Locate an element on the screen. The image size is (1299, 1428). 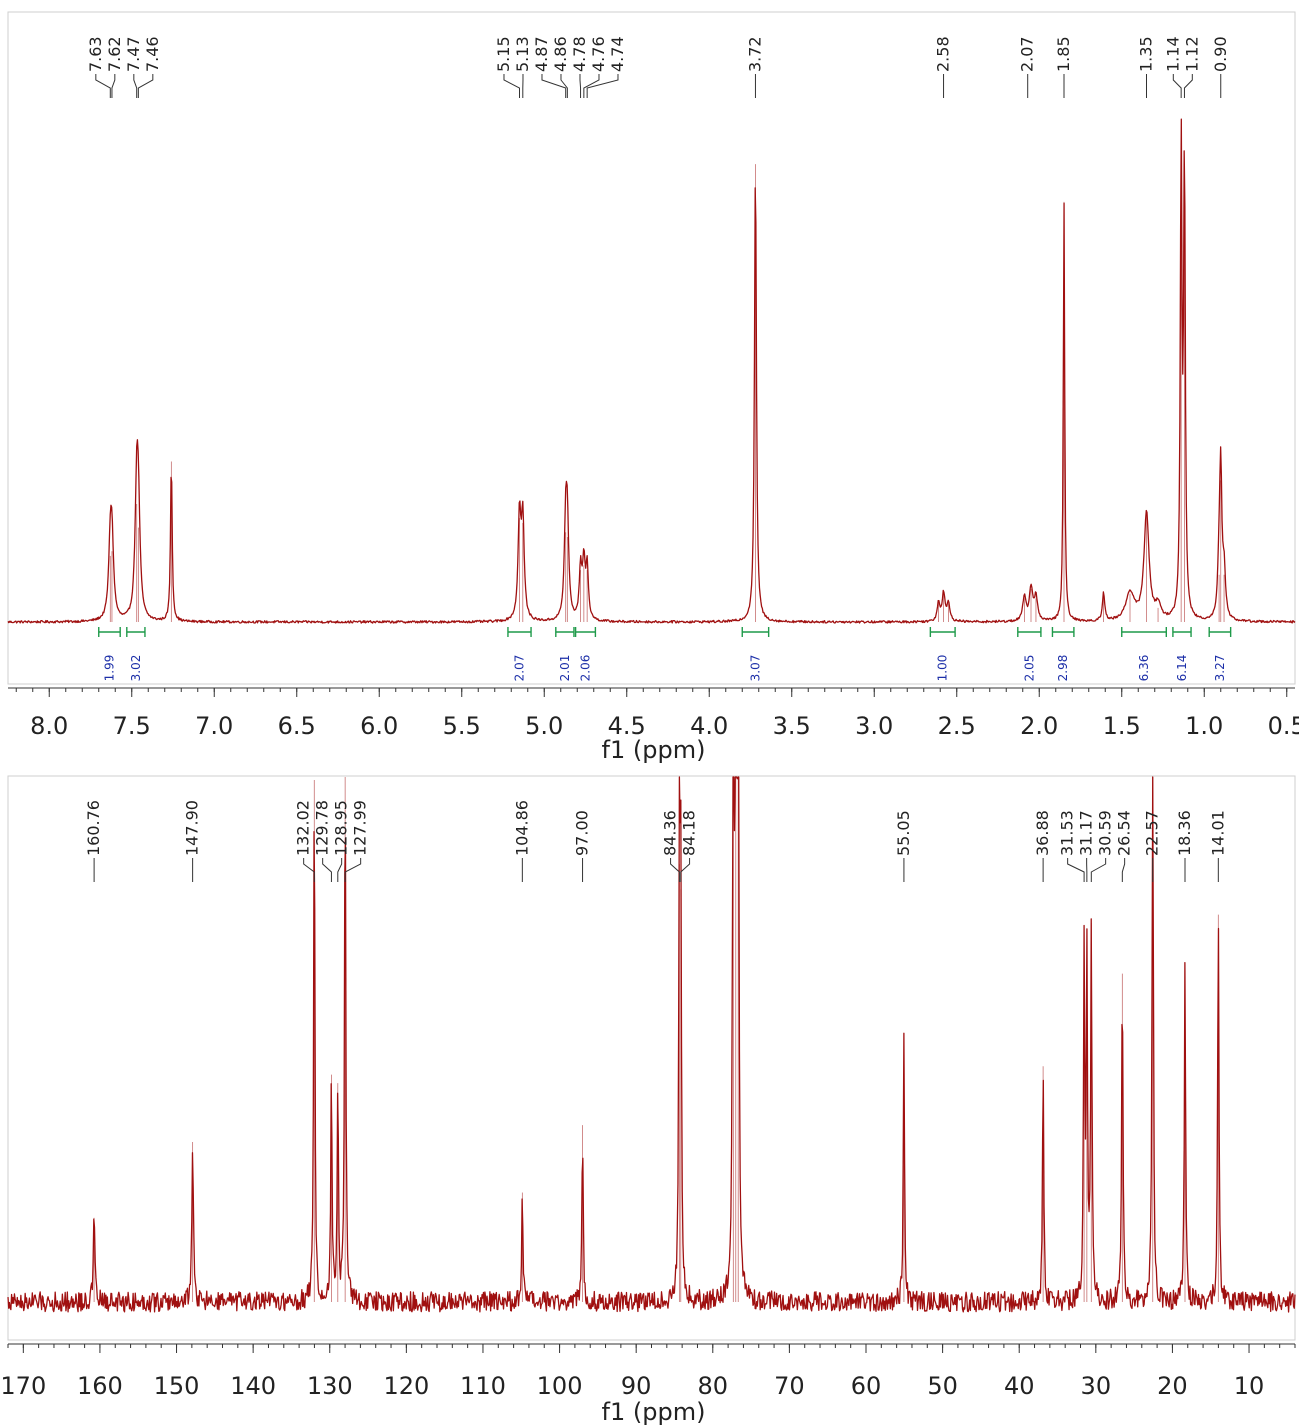
x-axis-tick-label: 50 is located at coordinates (942, 1386).